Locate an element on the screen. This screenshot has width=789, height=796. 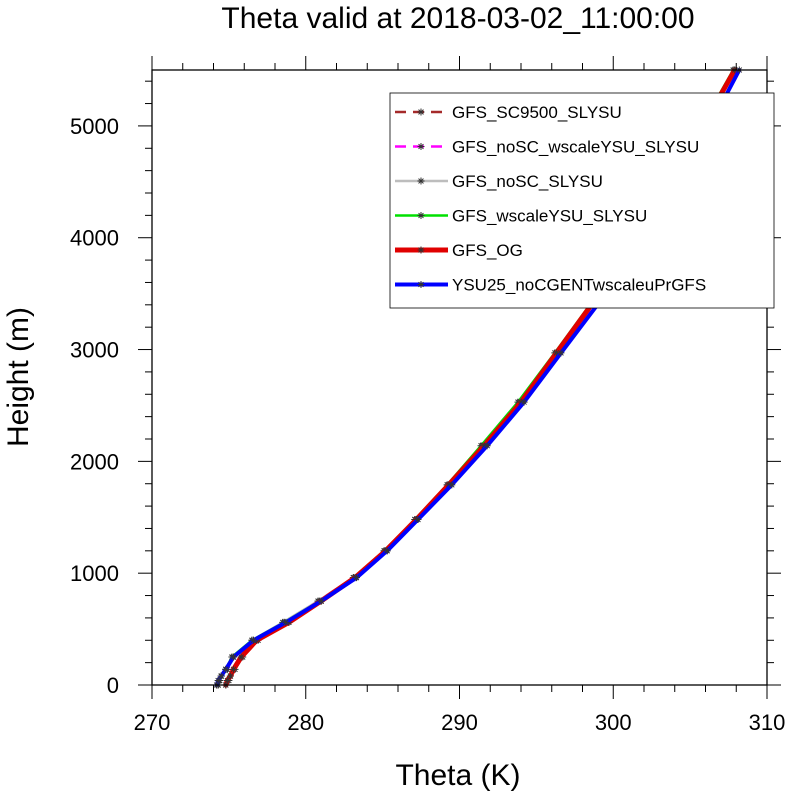
y-tick-label: 0 is located at coordinates (113, 685).